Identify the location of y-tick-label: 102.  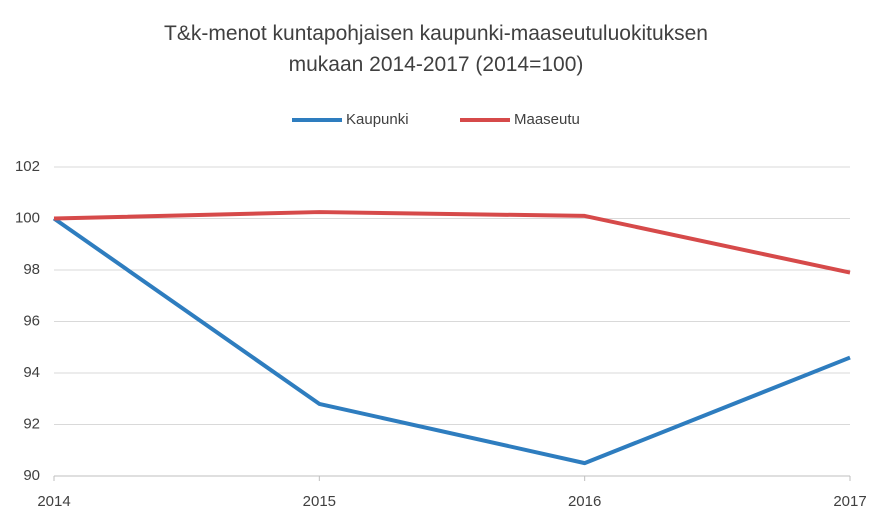
(27, 166).